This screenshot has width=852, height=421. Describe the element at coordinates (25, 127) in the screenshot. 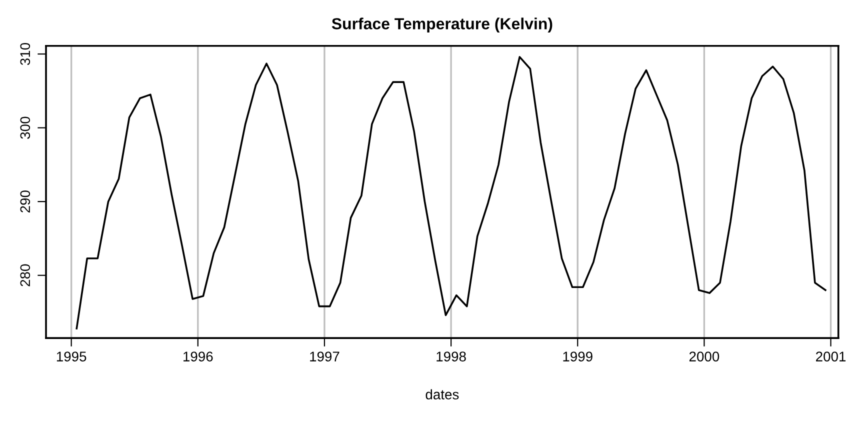

I see `y-tick-label: 300` at that location.